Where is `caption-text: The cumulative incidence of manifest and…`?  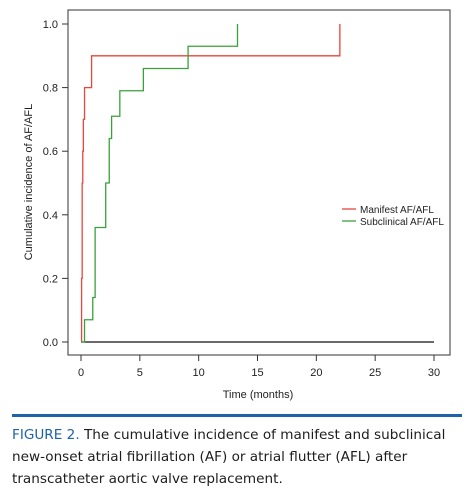
caption-text: The cumulative incidence of manifest and… is located at coordinates (229, 457).